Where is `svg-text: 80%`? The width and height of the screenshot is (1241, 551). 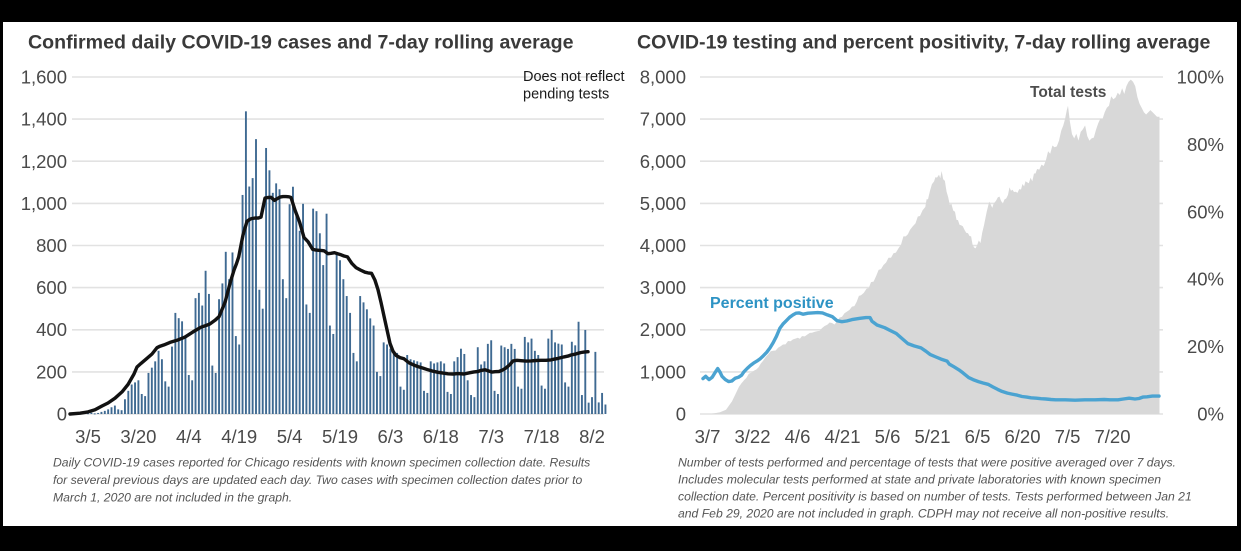
svg-text: 80% is located at coordinates (1205, 144).